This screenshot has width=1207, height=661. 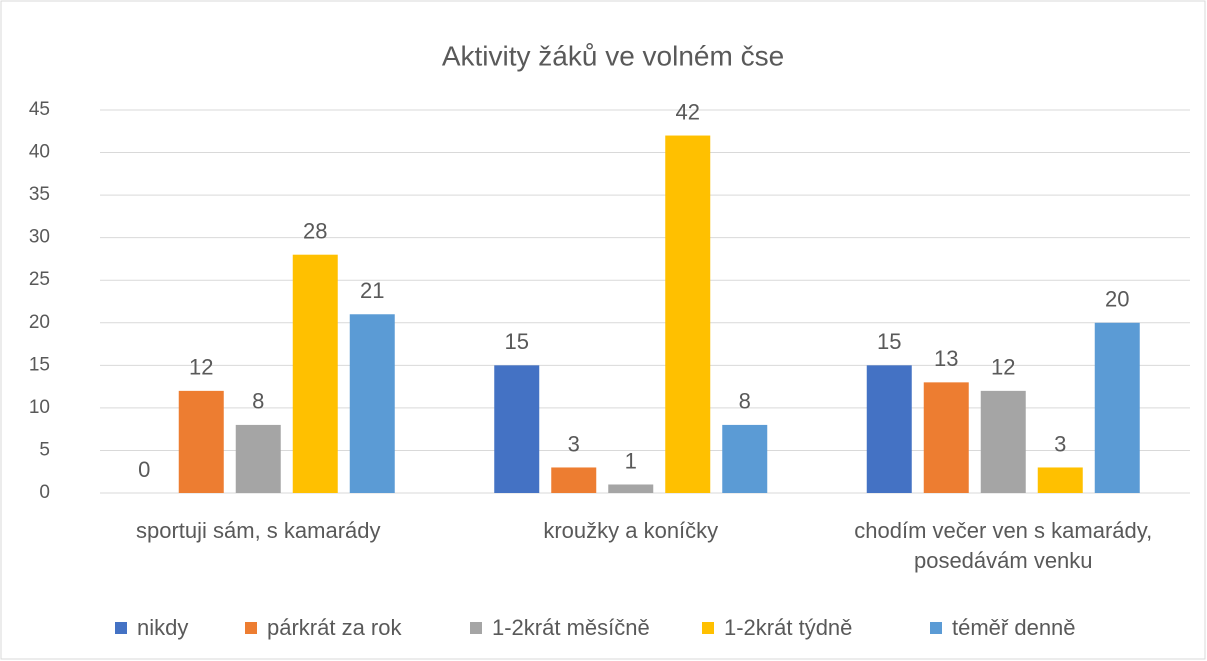 I want to click on chart-title: Aktivity žáků ve volném čse, so click(x=613, y=55).